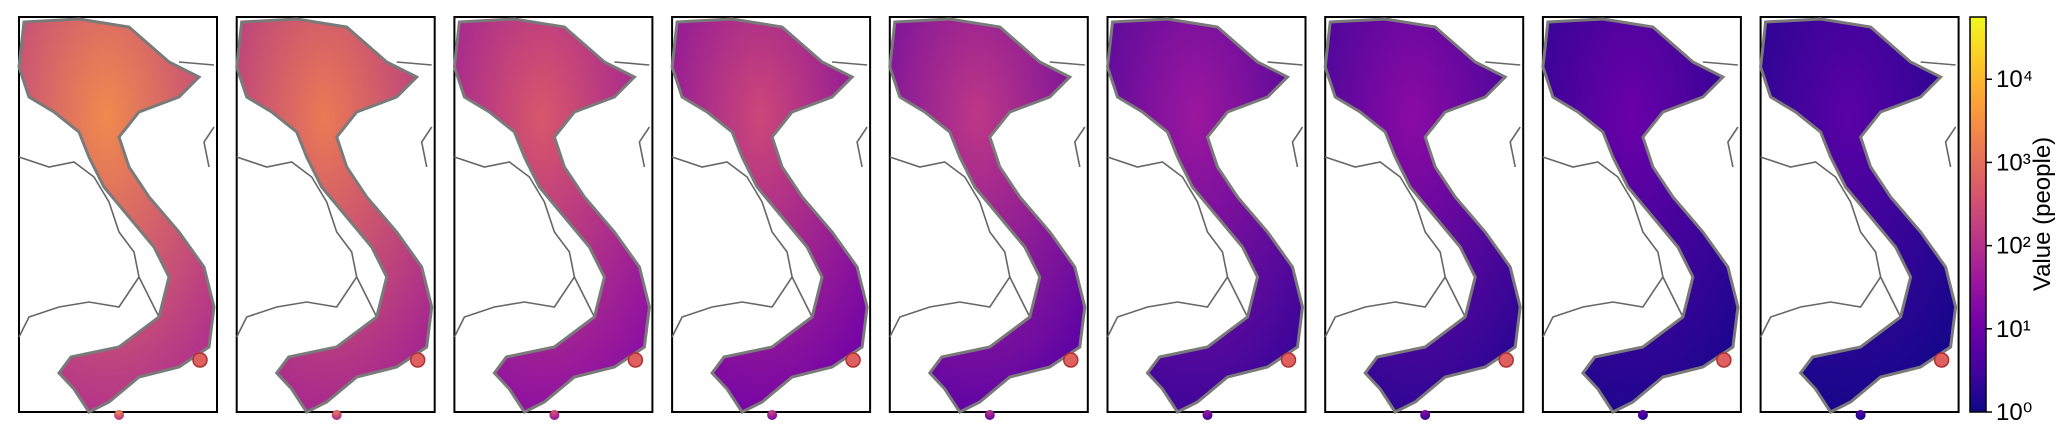  Describe the element at coordinates (2013, 246) in the screenshot. I see `tick-label: 10²` at that location.